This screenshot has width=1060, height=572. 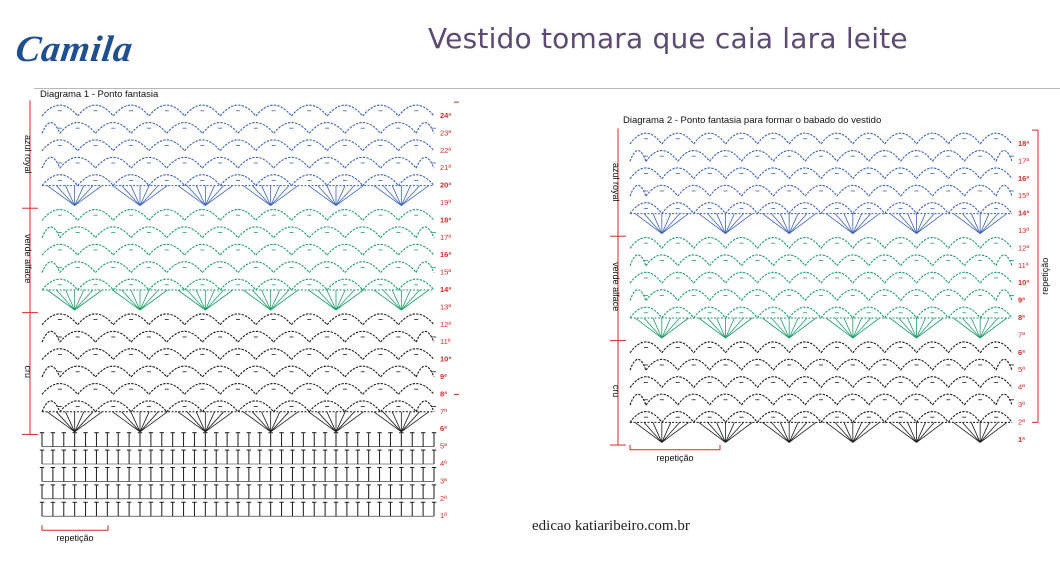 I want to click on d2-section-label: azul royal, so click(x=616, y=182).